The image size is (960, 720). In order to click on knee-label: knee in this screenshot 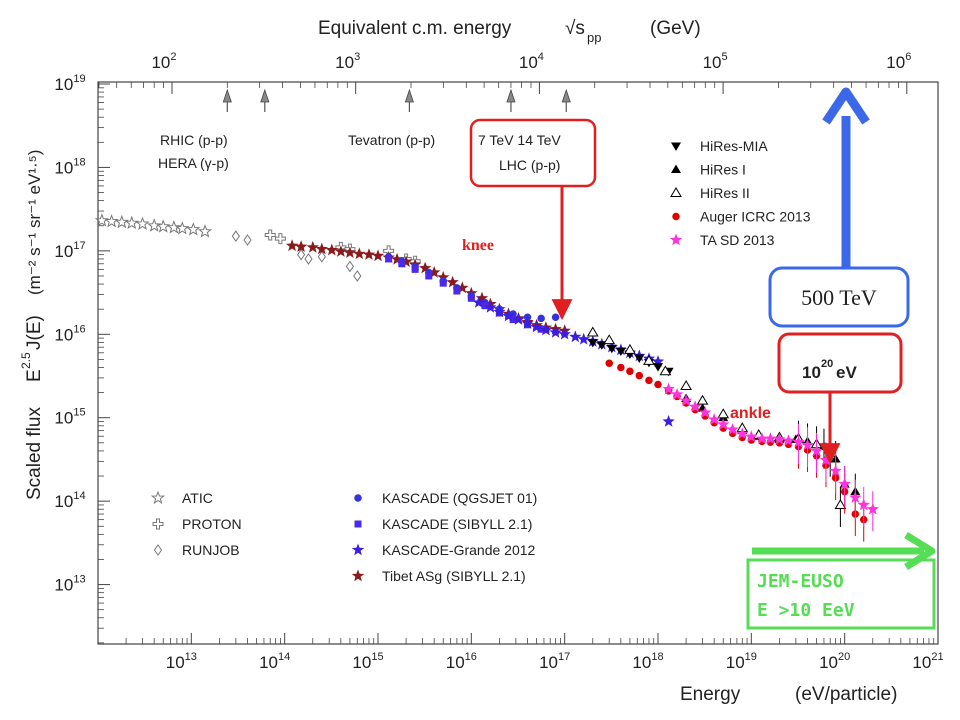, I will do `click(478, 245)`.